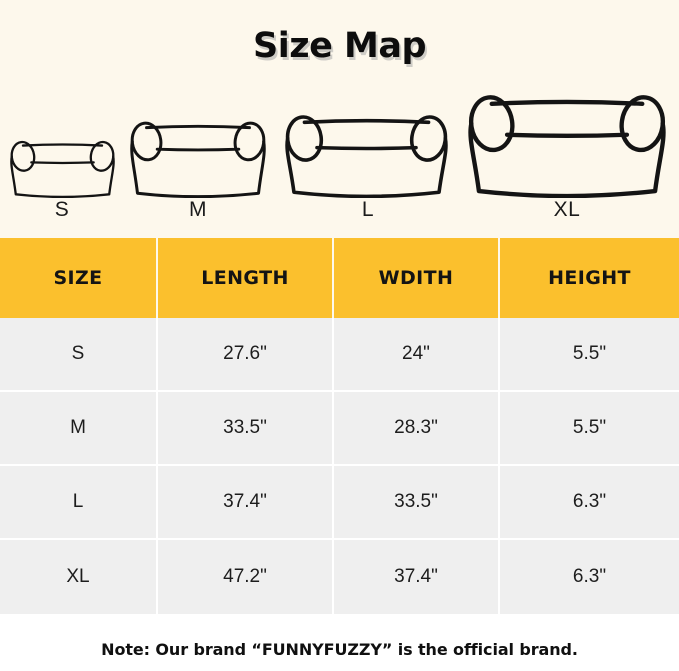  I want to click on bed-size-label-l: L, so click(368, 209).